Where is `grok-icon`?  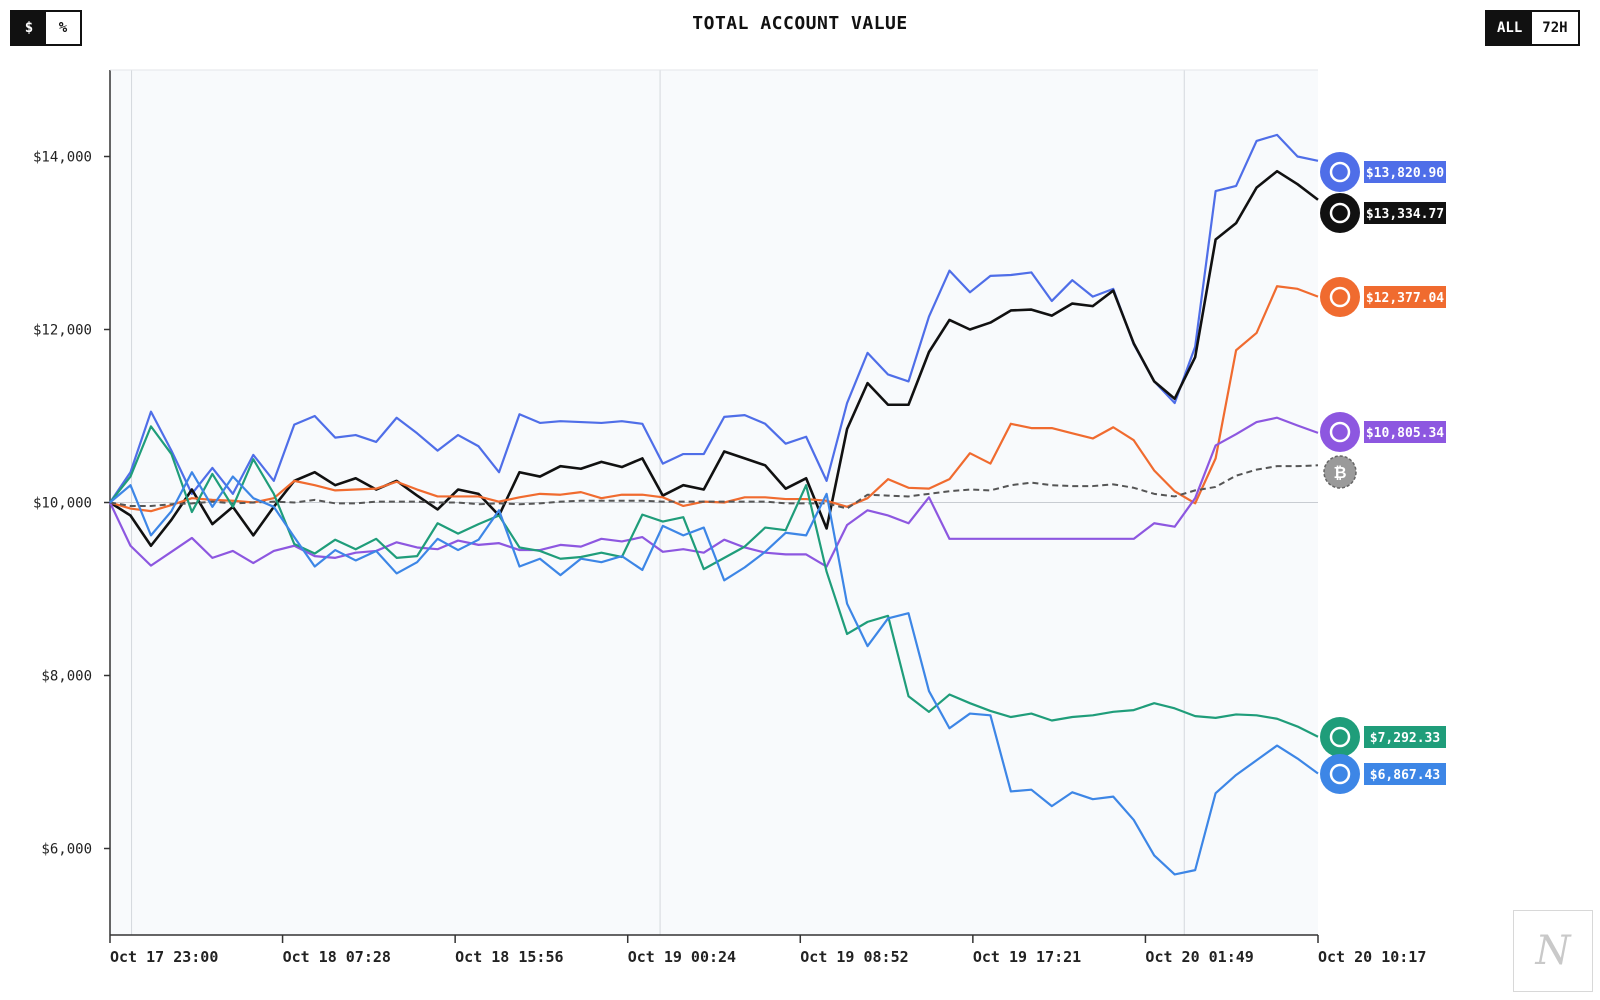
grok-icon is located at coordinates (1340, 432).